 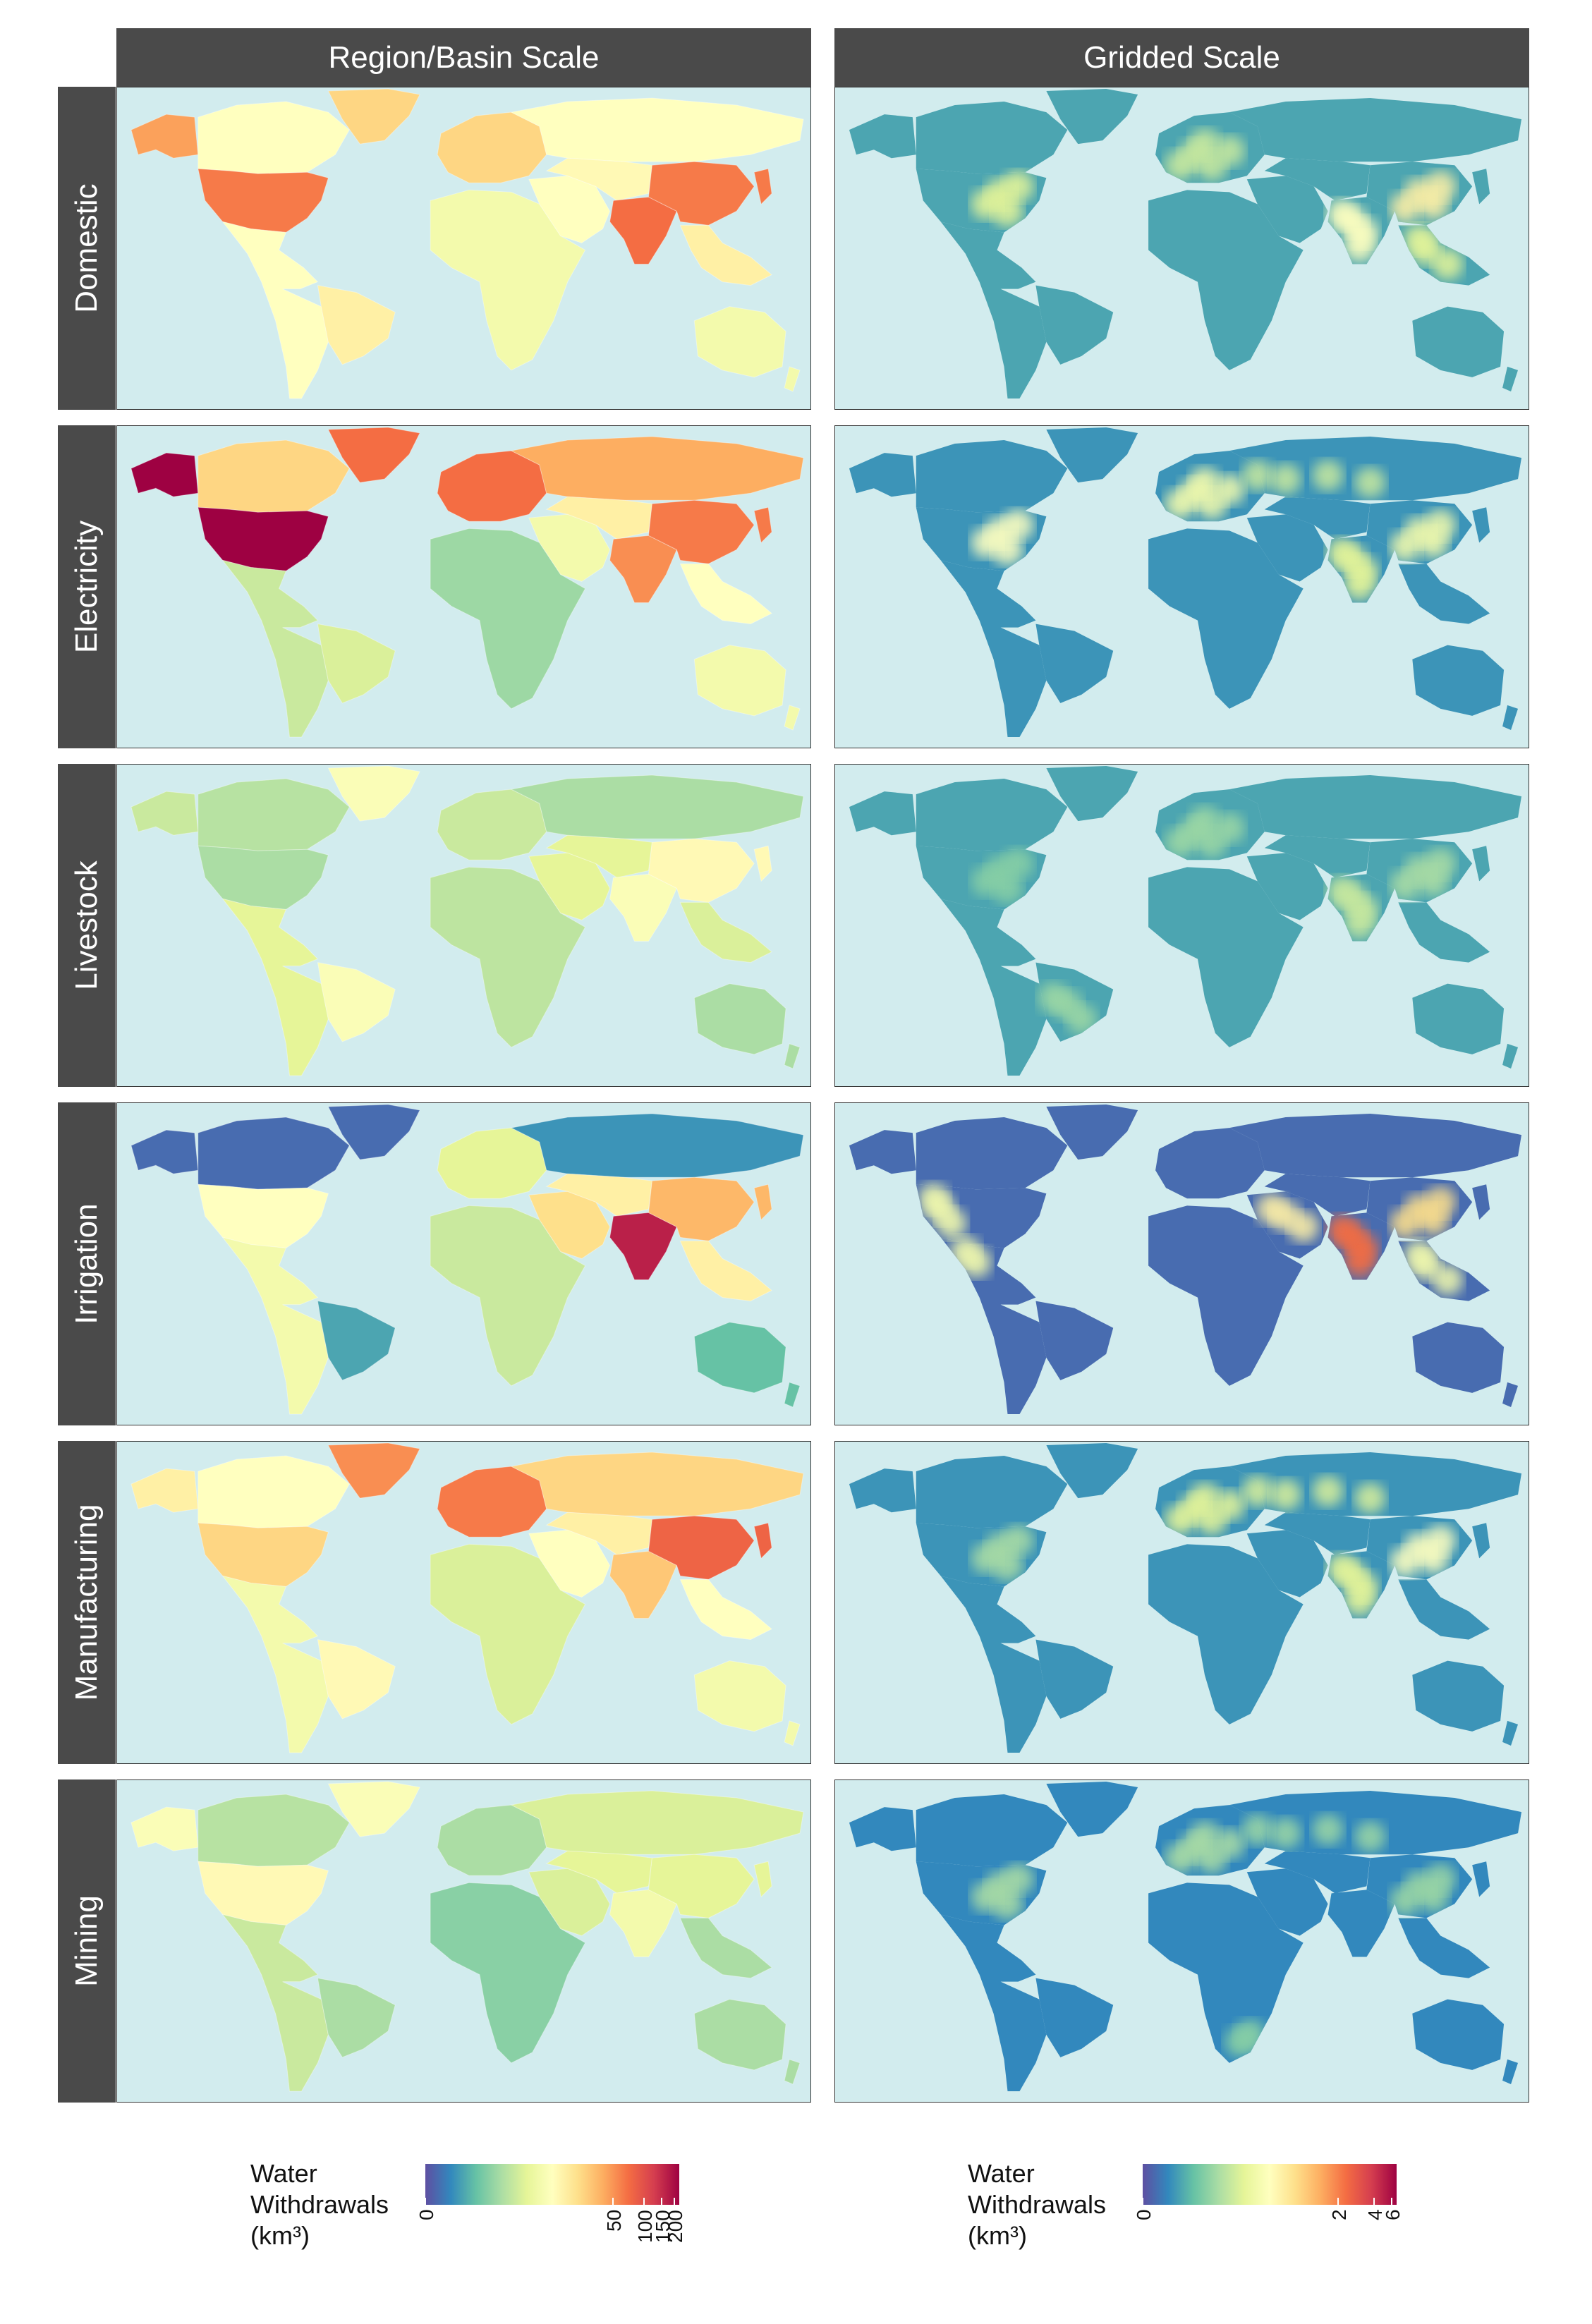 I want to click on legend-title-regional: Water Withdrawals (km³), so click(x=319, y=2204).